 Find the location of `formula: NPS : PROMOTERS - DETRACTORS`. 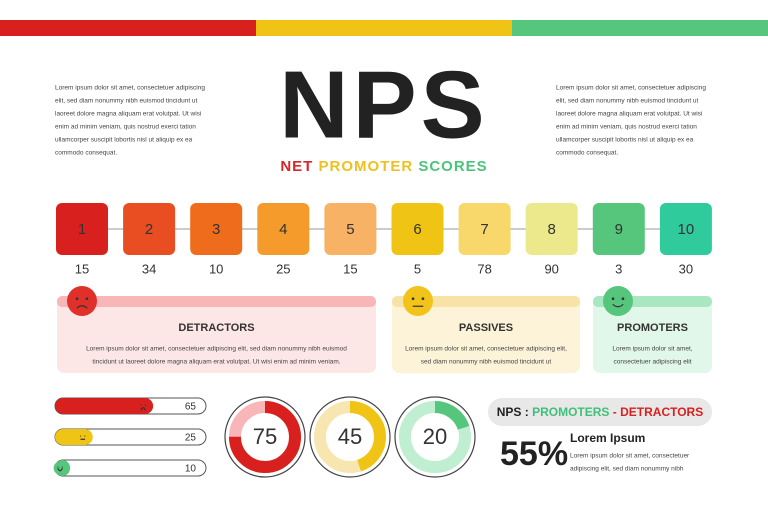

formula: NPS : PROMOTERS - DETRACTORS is located at coordinates (600, 412).